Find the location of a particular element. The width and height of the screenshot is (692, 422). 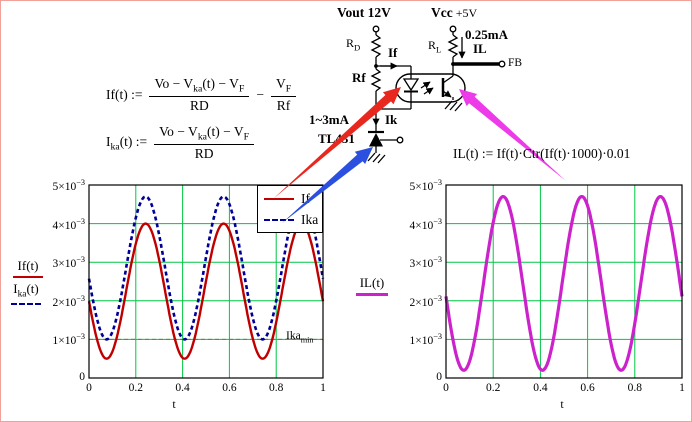

tl431-ref-terminal is located at coordinates (400, 140).